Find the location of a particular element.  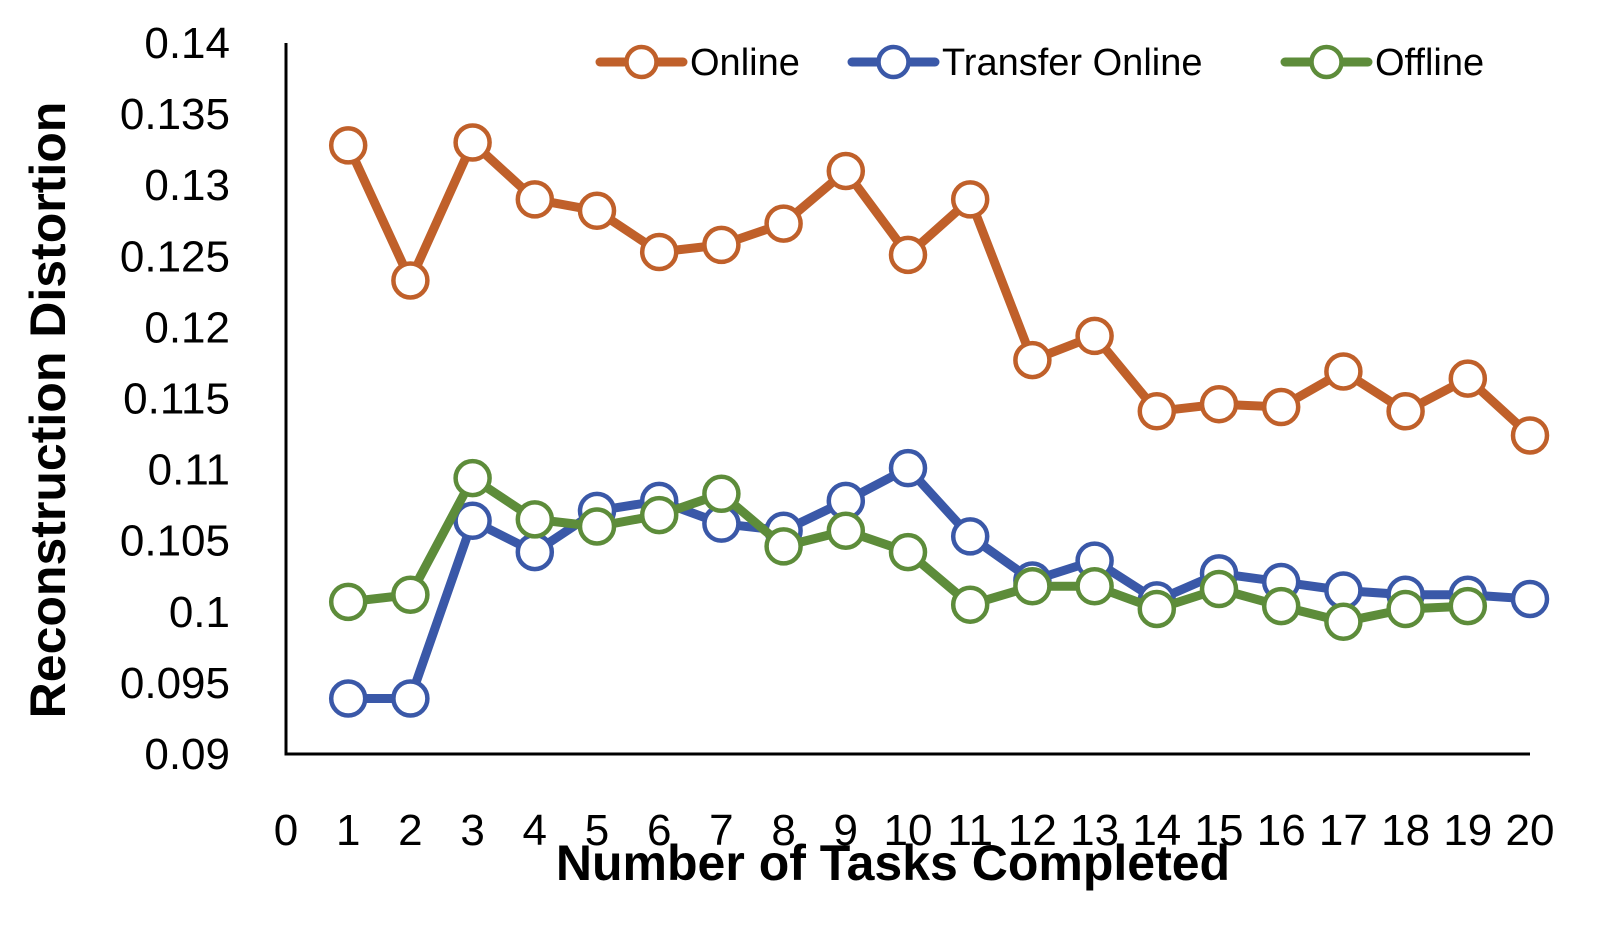

x-axis-ticks: 0 1 2 3 4 5 6 7 8 9 10 11 12 13 14 15 16 17 18 19 20 is located at coordinates (914, 830).